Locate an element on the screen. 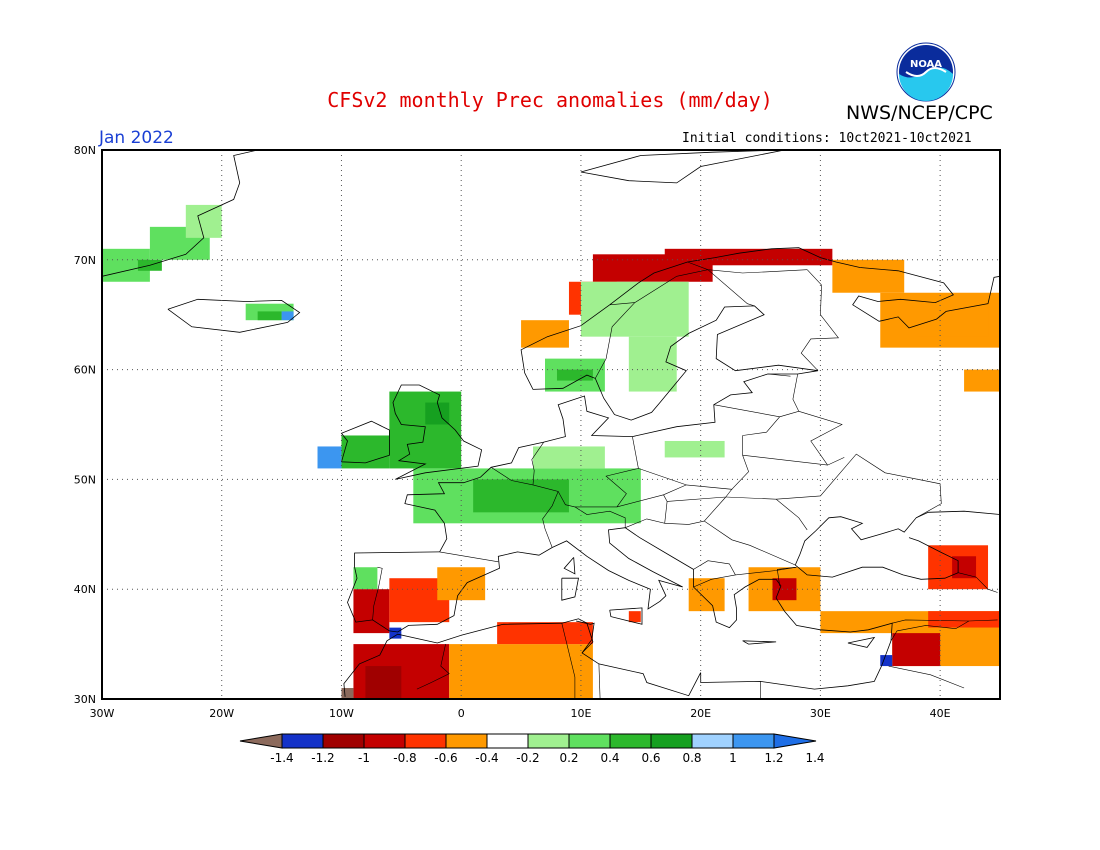 The image size is (1100, 850). legend-tick-label: 1.4 is located at coordinates (814, 758).